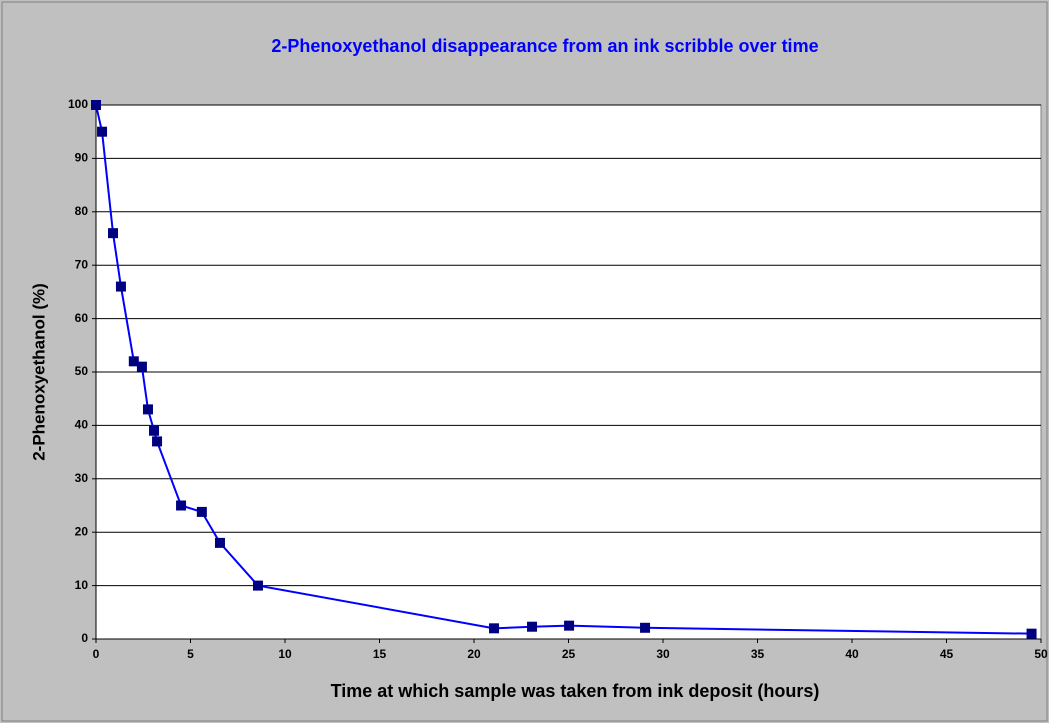 The image size is (1049, 723). What do you see at coordinates (82, 478) in the screenshot?
I see `y-tick-label: 30` at bounding box center [82, 478].